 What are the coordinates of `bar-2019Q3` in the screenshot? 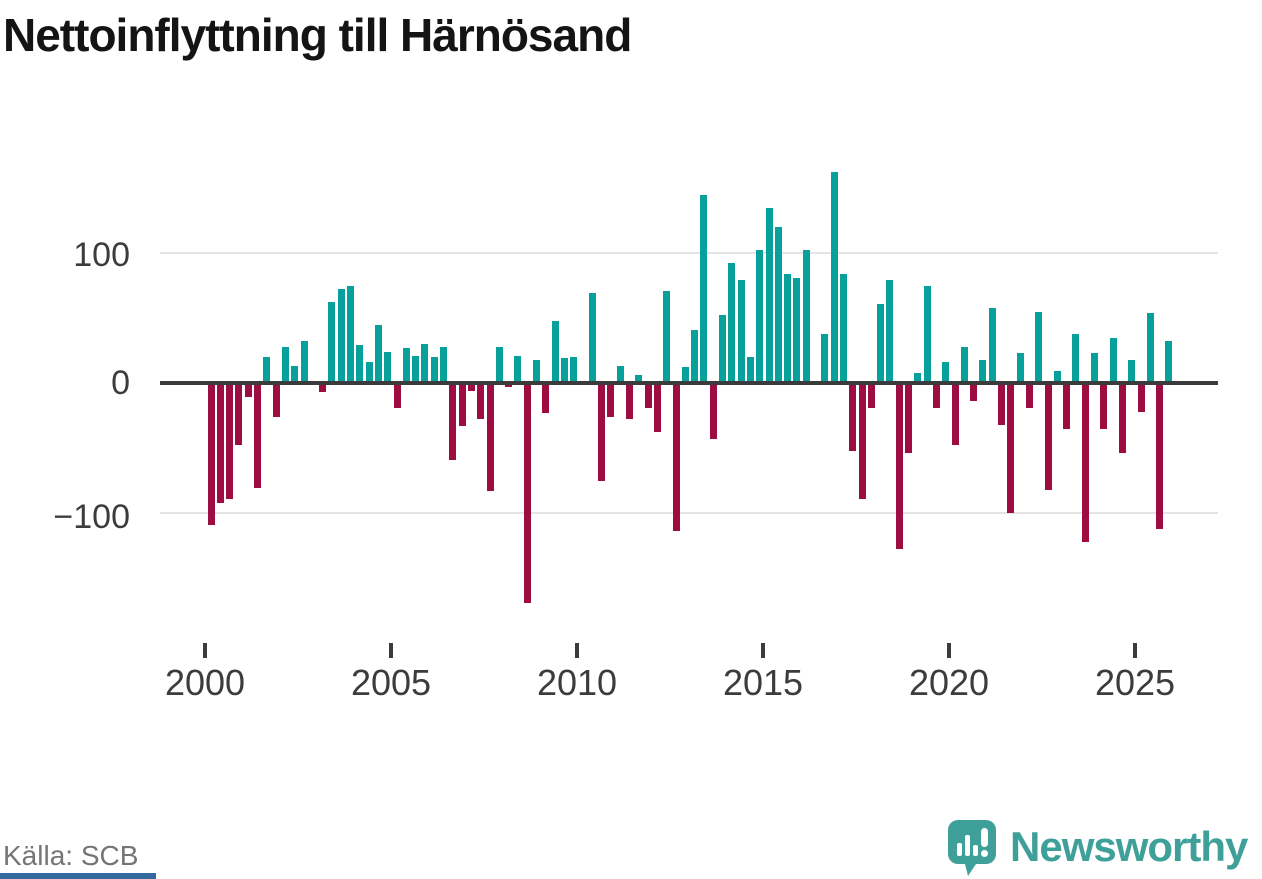 It's located at (936, 395).